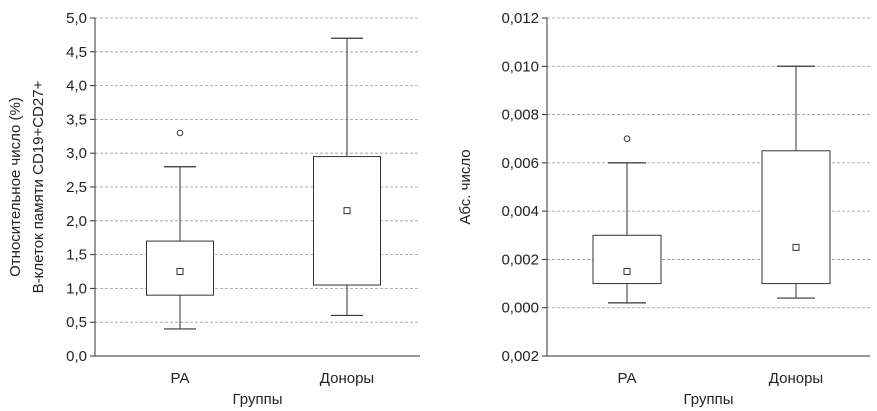  Describe the element at coordinates (76, 18) in the screenshot. I see `y-tick-label: 5,0` at that location.